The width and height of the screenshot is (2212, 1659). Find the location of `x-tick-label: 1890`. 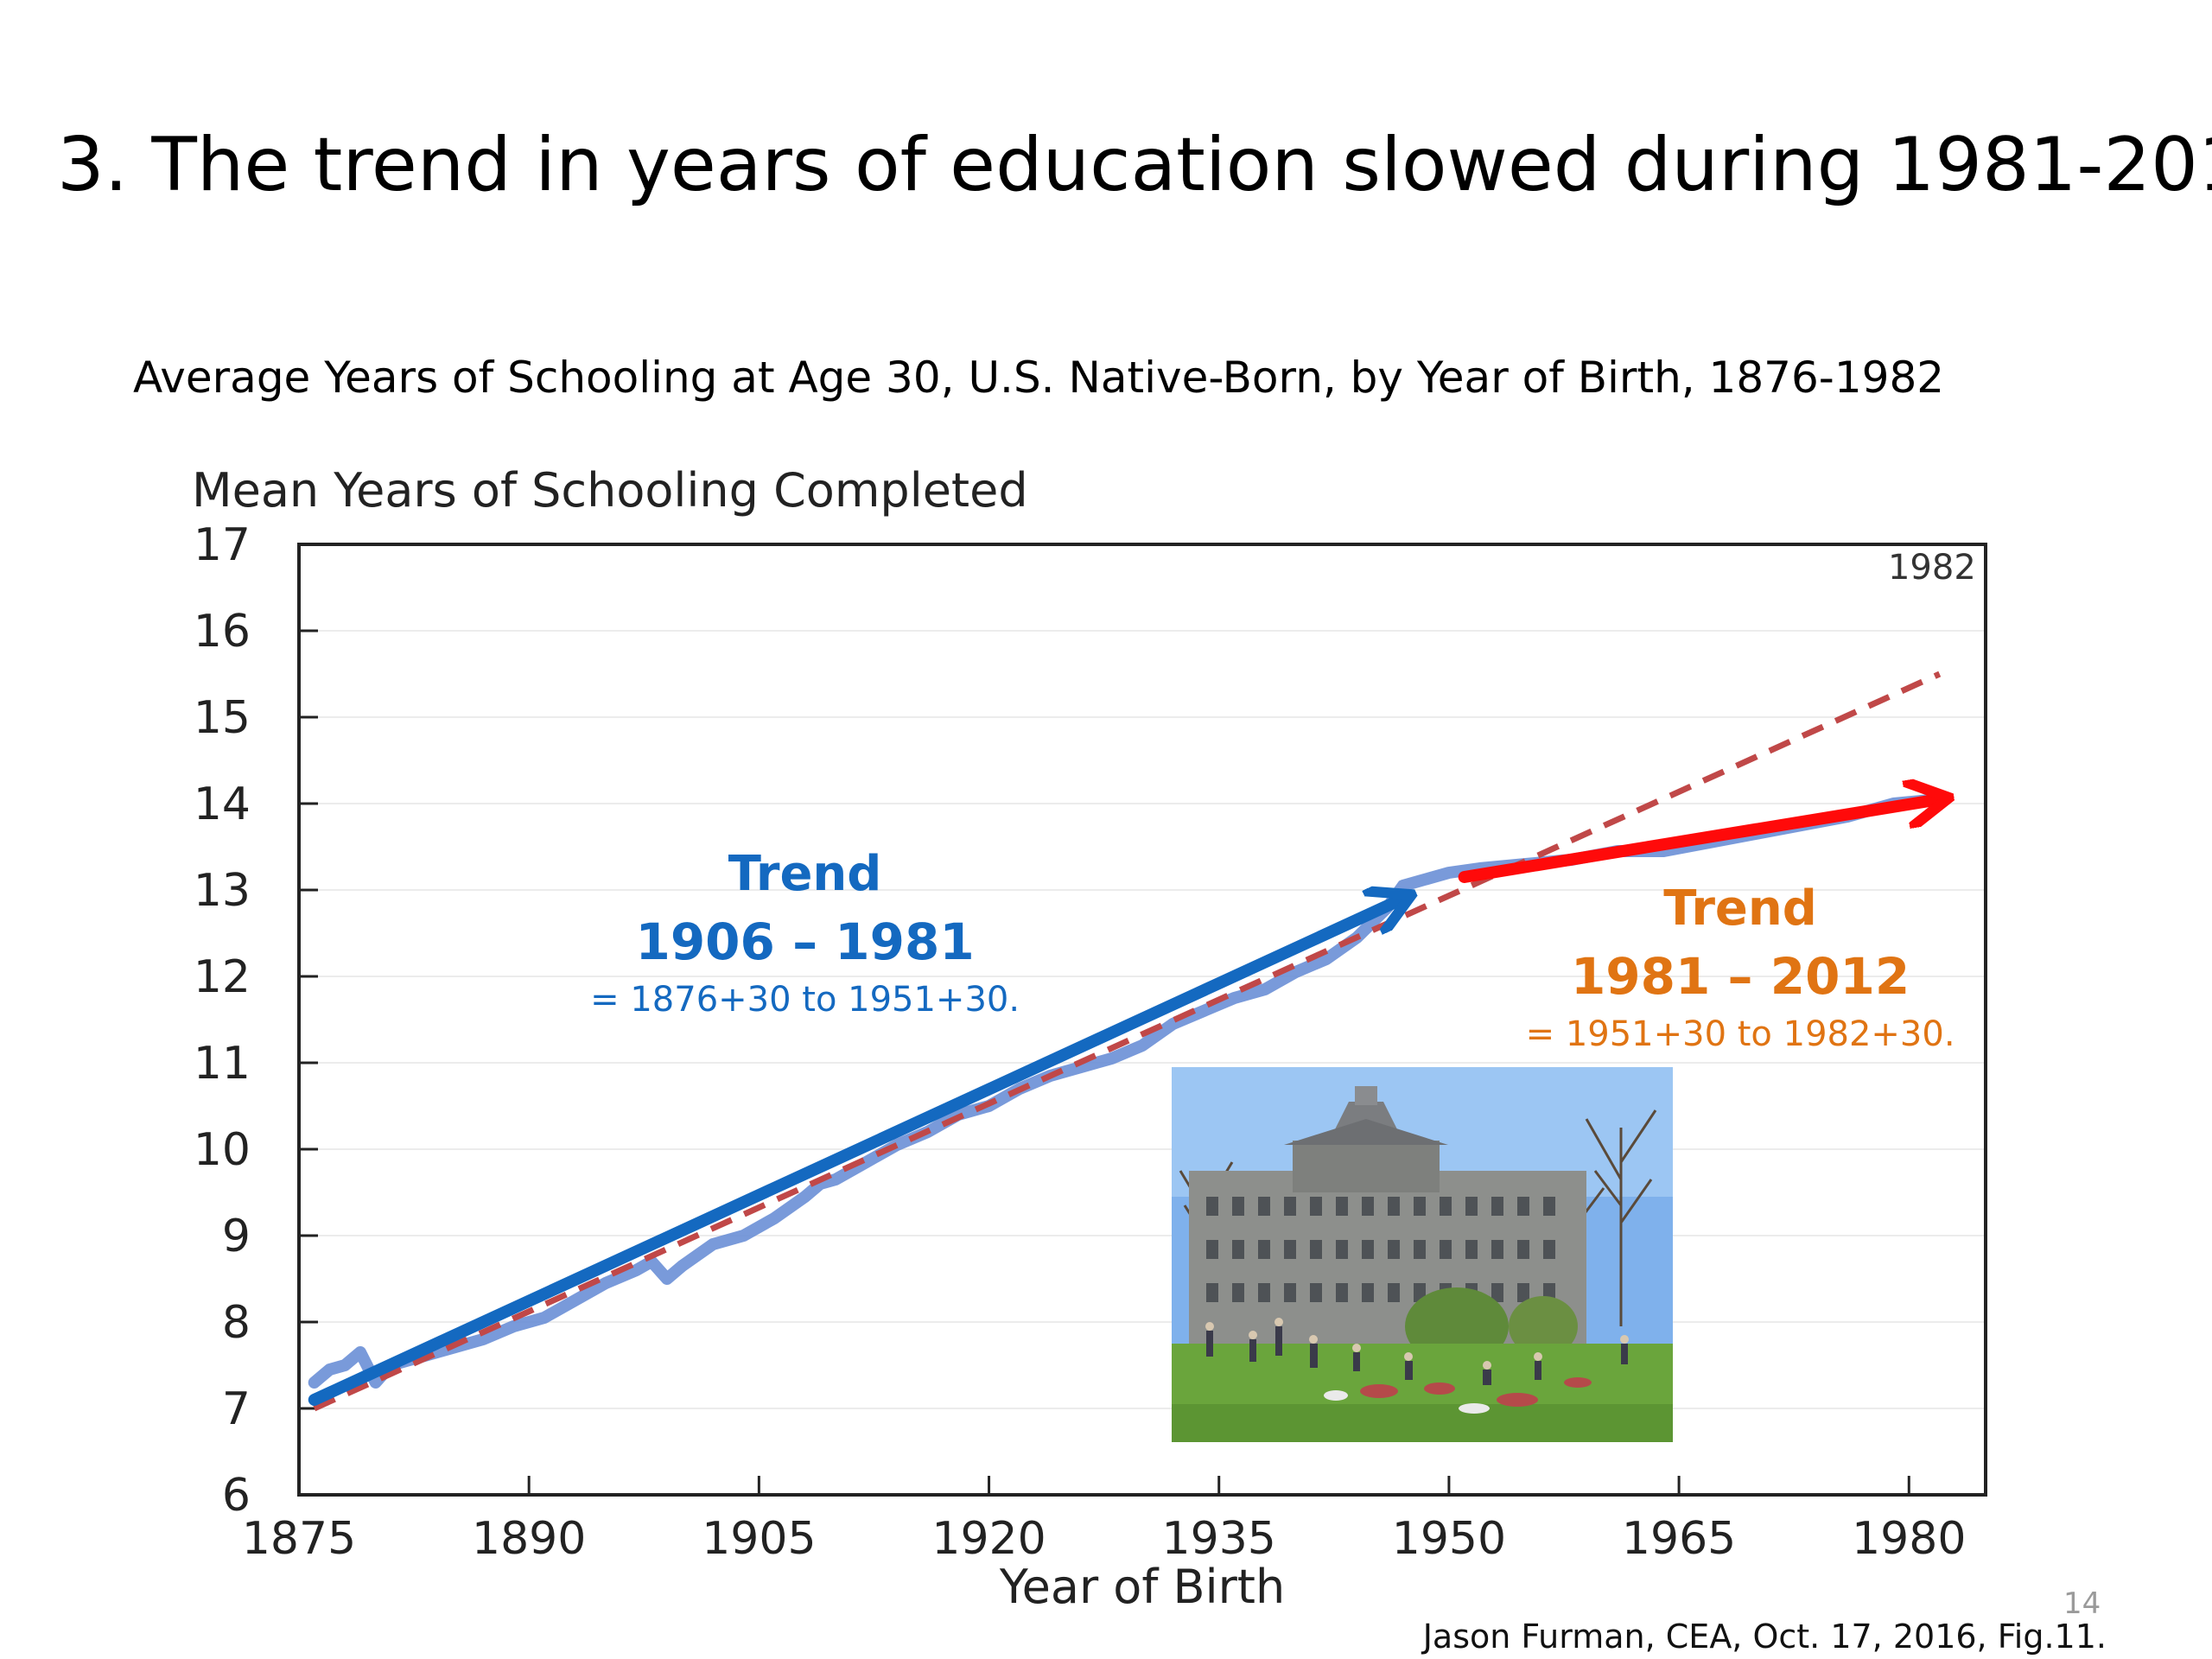

x-tick-label: 1890 is located at coordinates (529, 1539).